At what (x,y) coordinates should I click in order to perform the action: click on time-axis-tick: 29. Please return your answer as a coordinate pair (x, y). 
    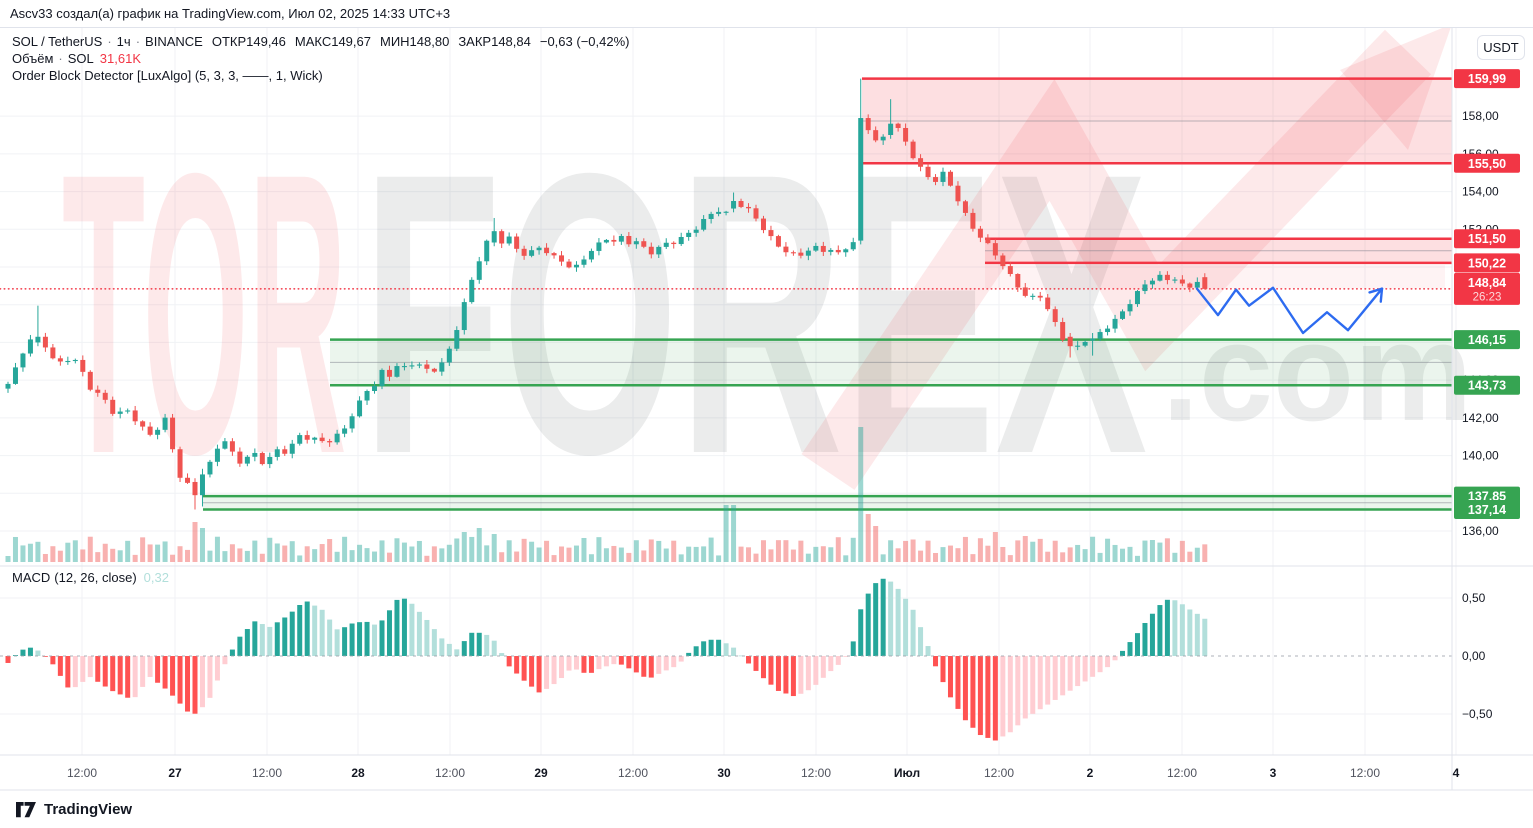
    Looking at the image, I should click on (541, 773).